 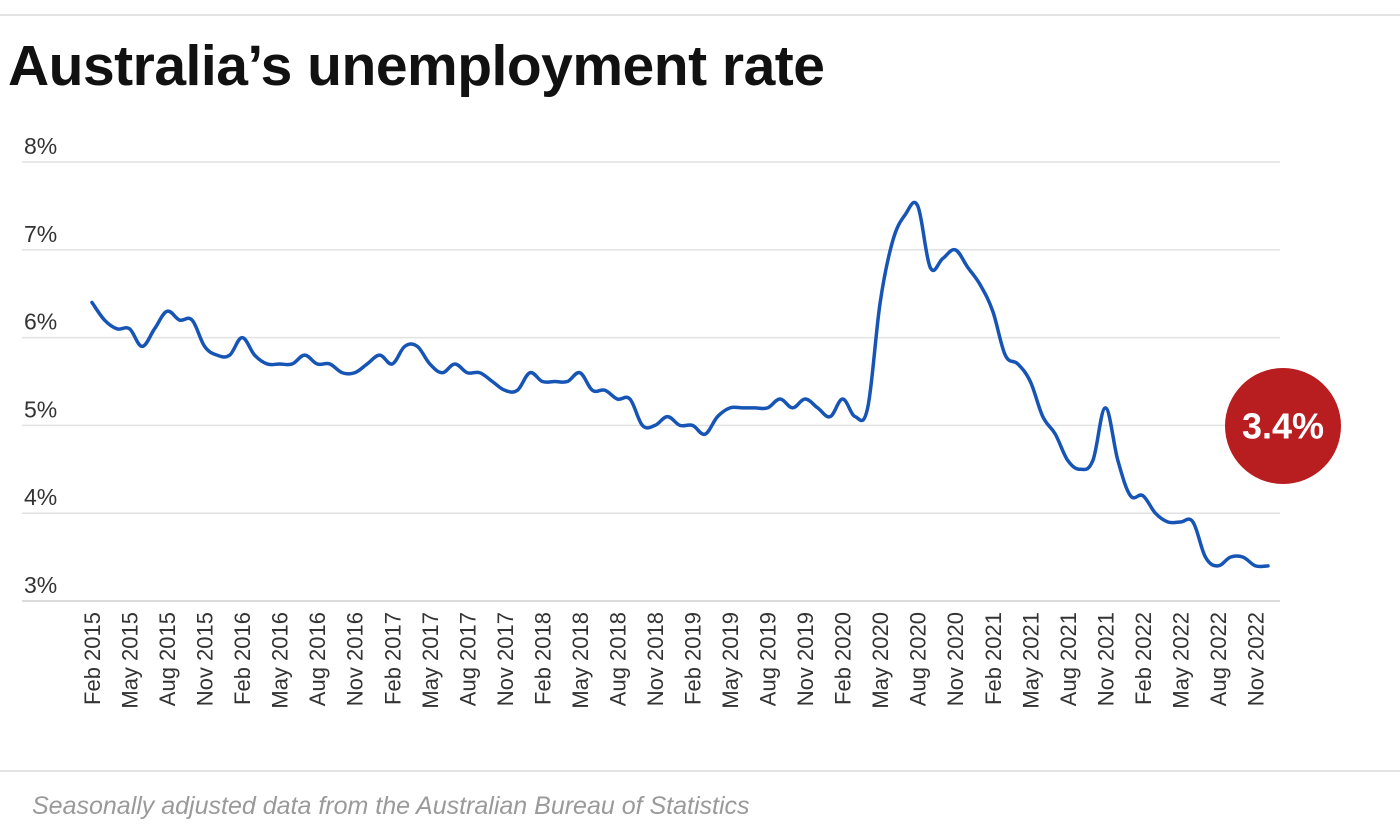 I want to click on y-tick-label: 4%, so click(x=40, y=497).